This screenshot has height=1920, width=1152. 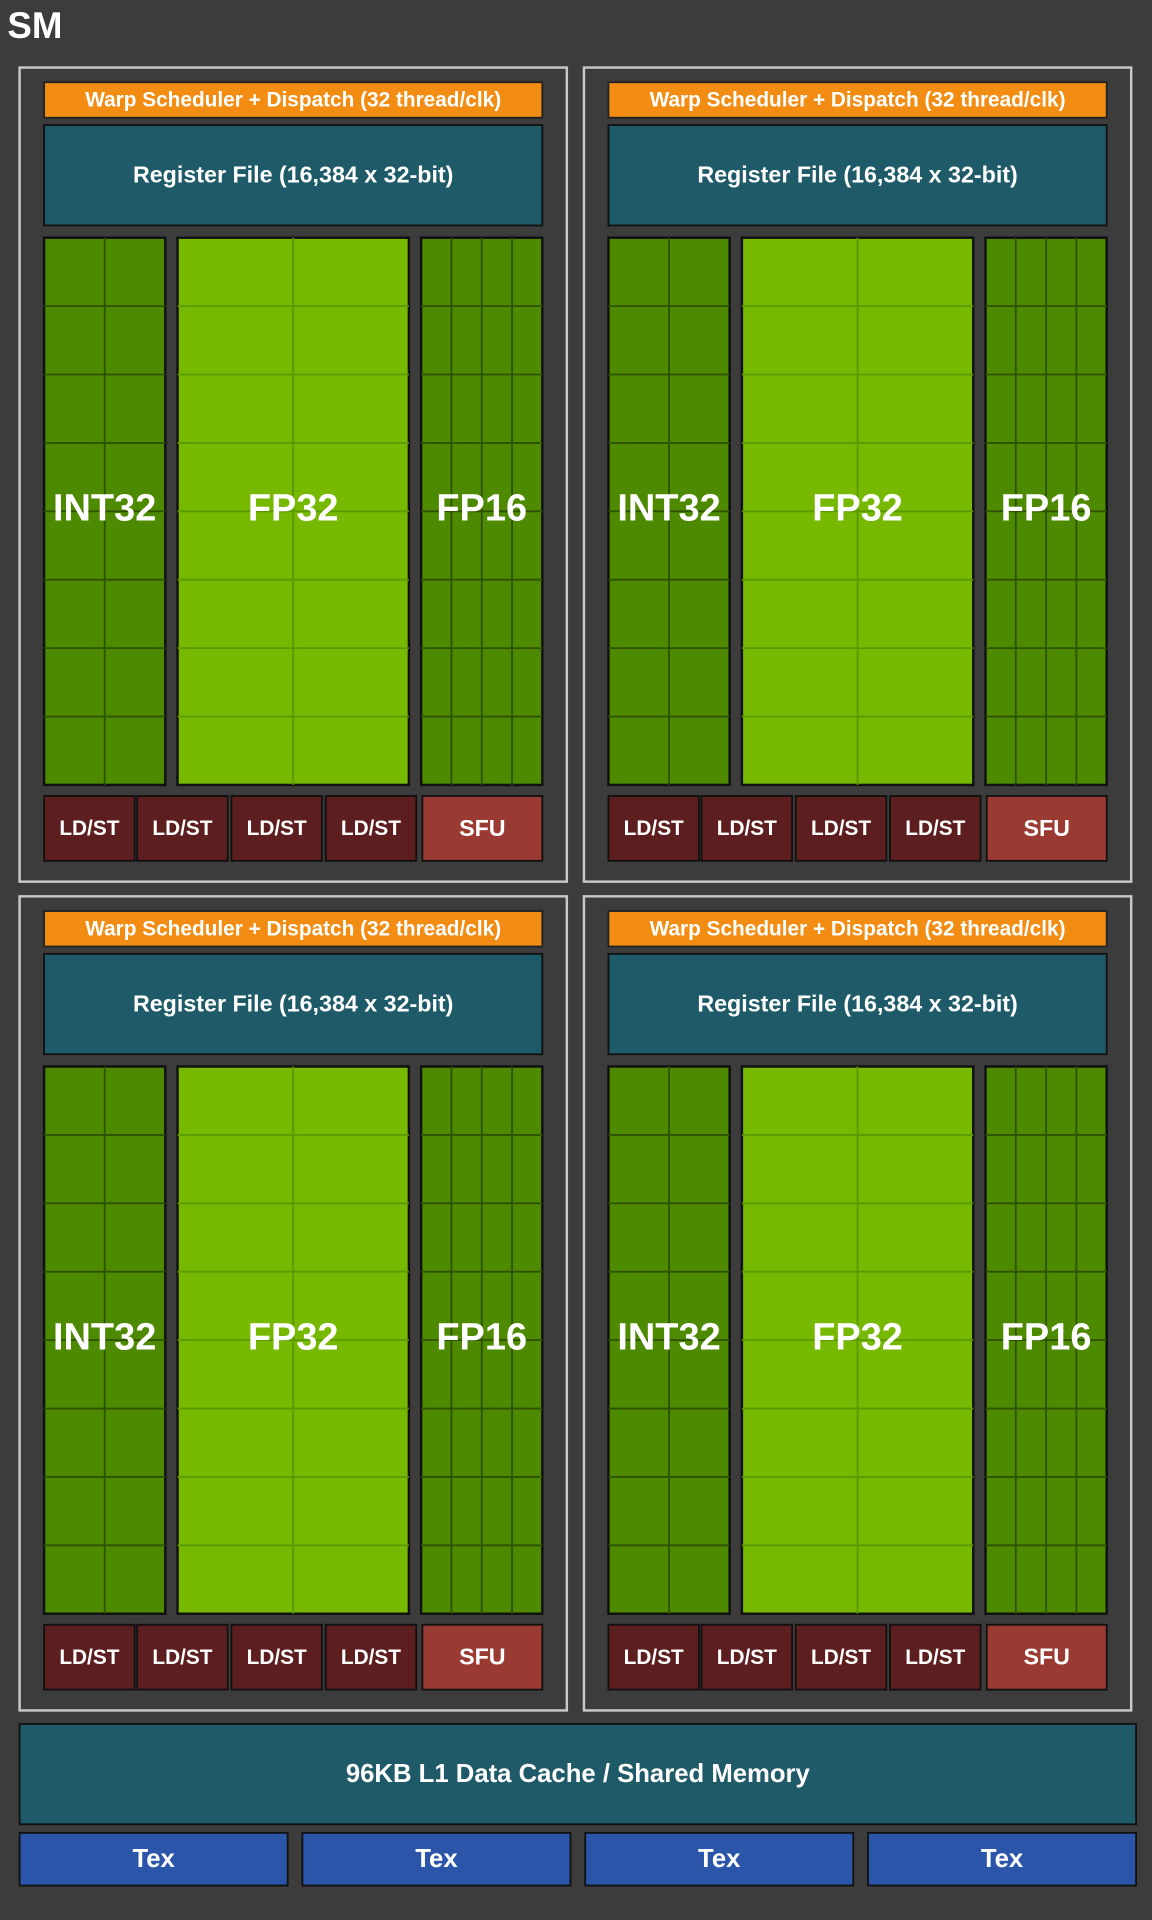 What do you see at coordinates (34, 25) in the screenshot?
I see `sm-title: SM` at bounding box center [34, 25].